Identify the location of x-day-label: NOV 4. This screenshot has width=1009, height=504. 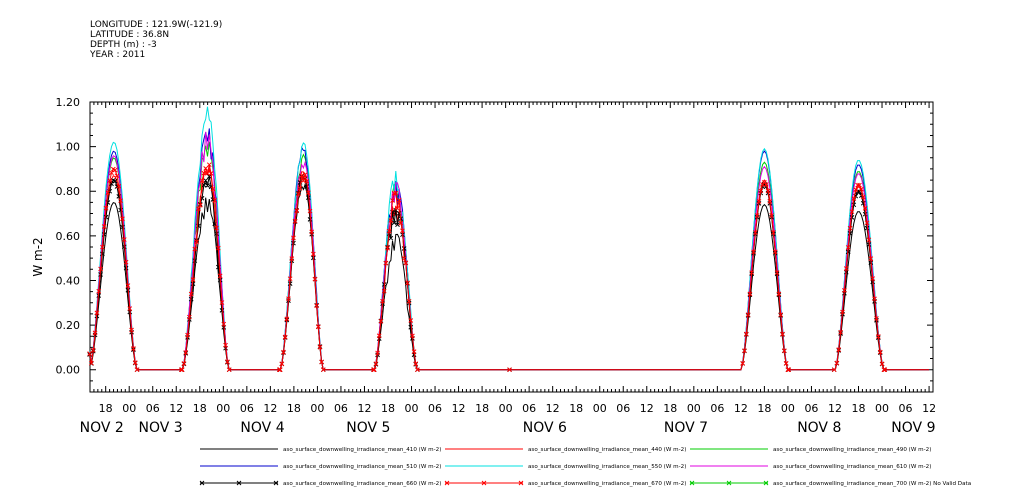
(262, 428).